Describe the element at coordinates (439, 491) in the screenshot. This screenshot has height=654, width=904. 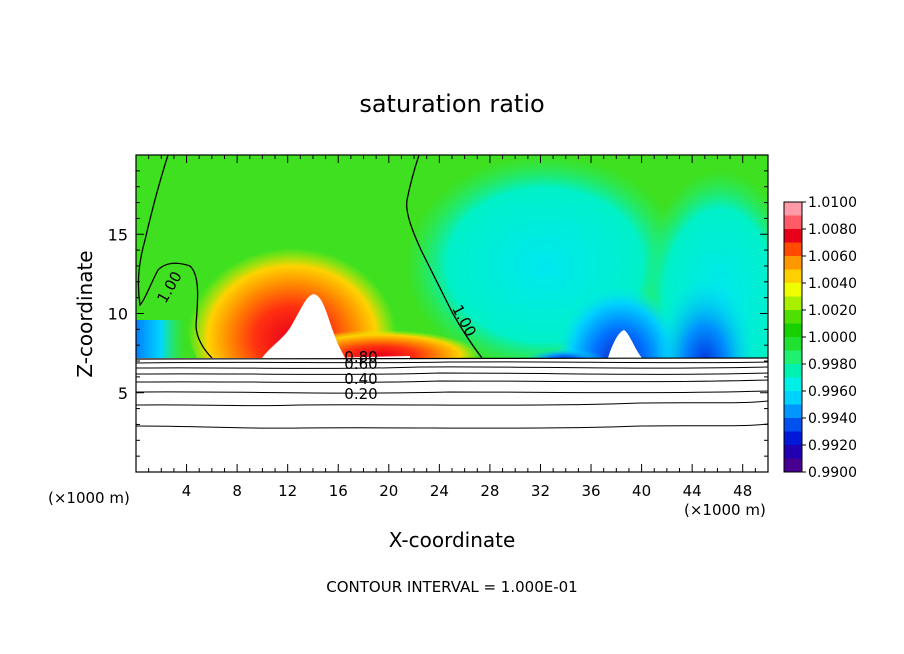
I see `x-tick-label: 24` at that location.